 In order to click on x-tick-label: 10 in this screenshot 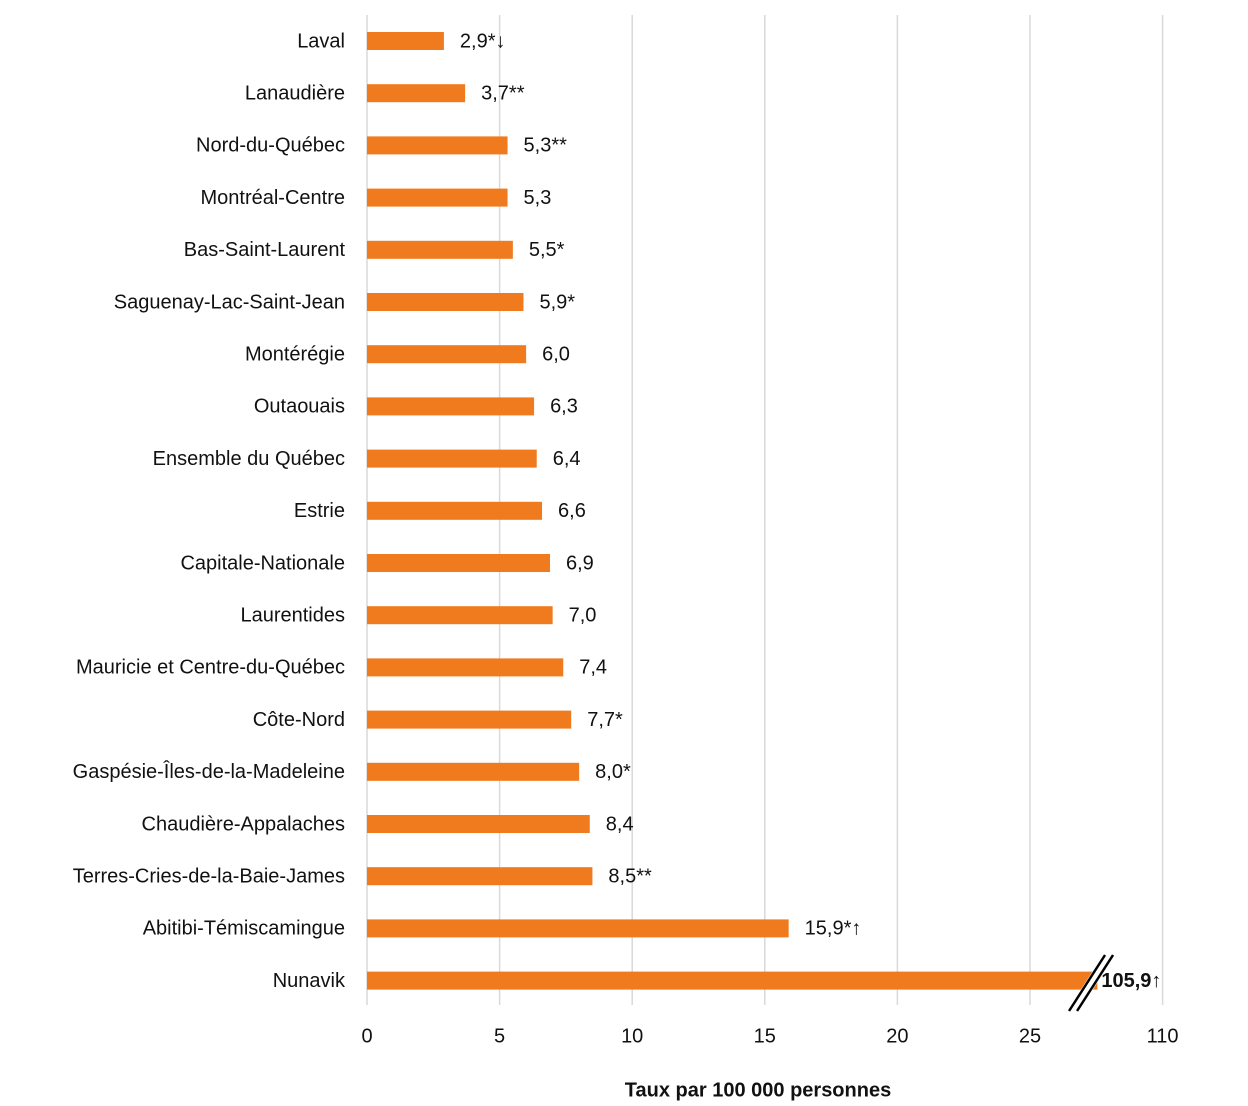, I will do `click(632, 1036)`.